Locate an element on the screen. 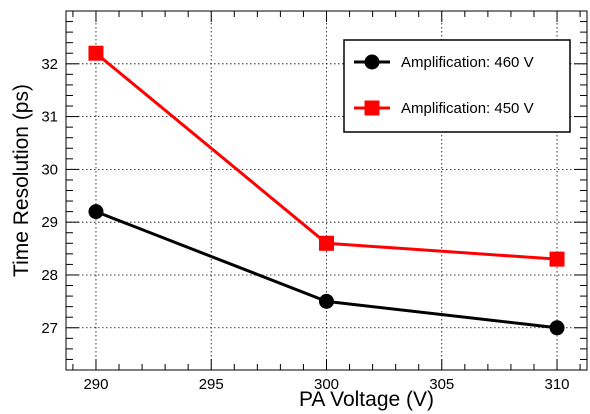 This screenshot has width=590, height=414. x-axis-title: PA Voltage (V) is located at coordinates (366, 399).